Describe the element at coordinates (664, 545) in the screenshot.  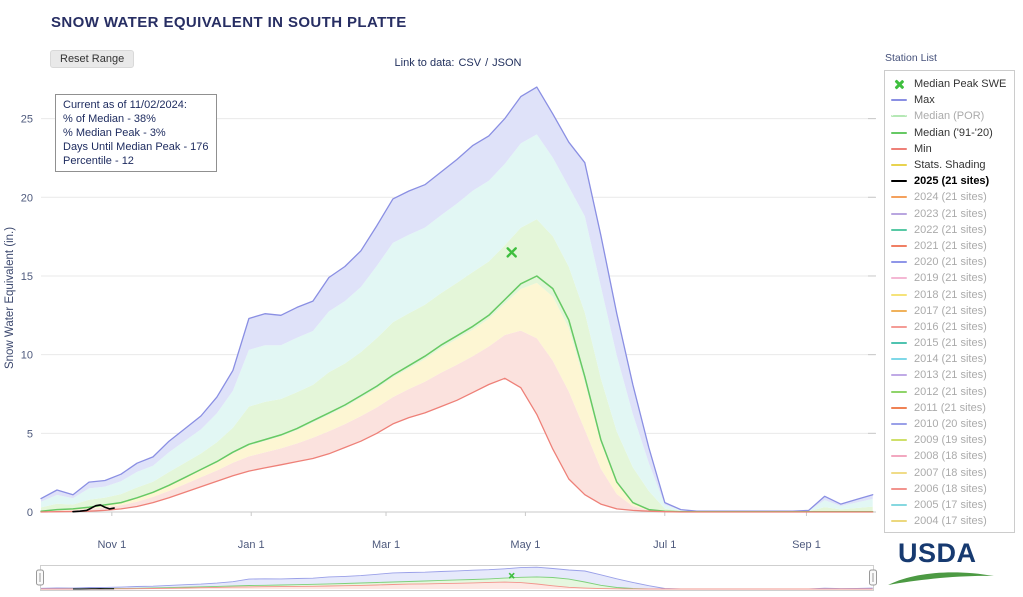
I see `x-tick-label: Jul 1` at that location.